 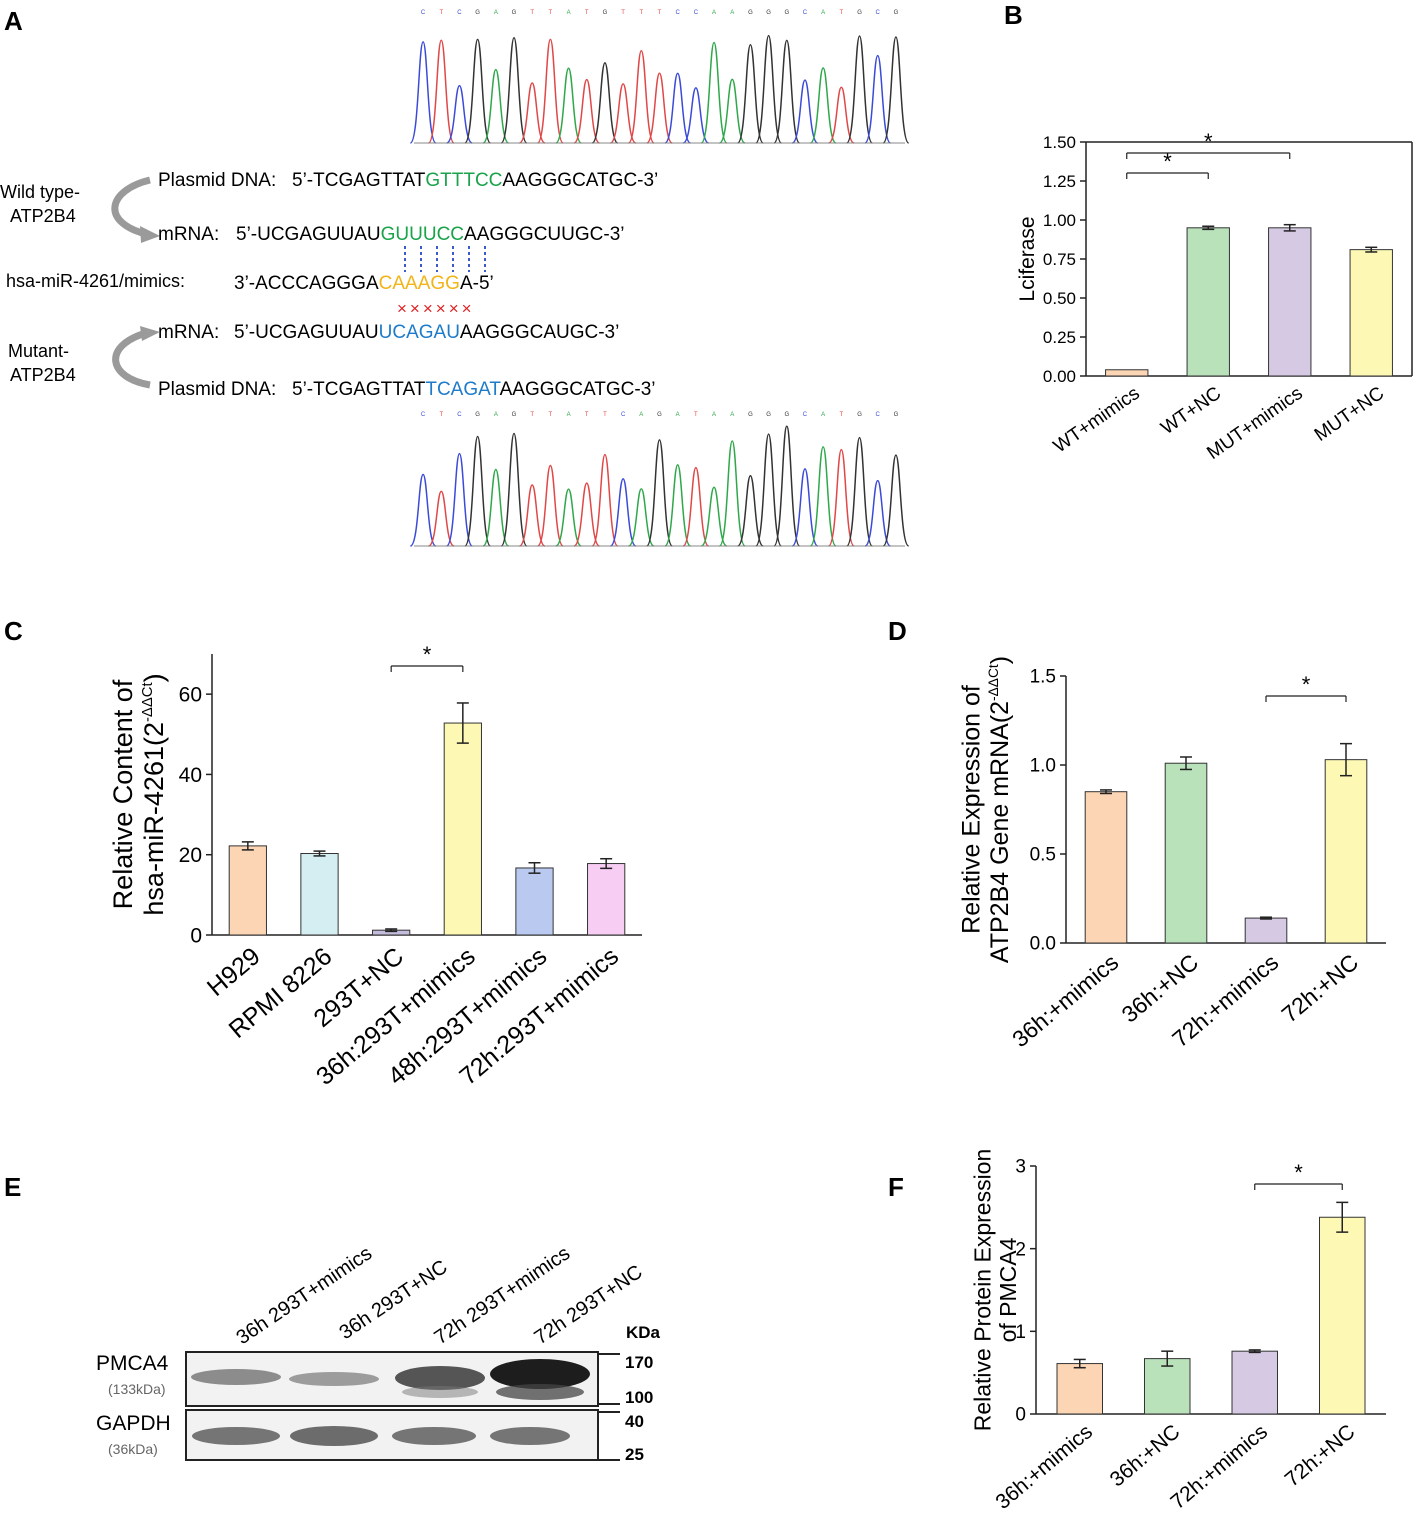 I want to click on pmca4-size: (133kDa), so click(x=137, y=1389).